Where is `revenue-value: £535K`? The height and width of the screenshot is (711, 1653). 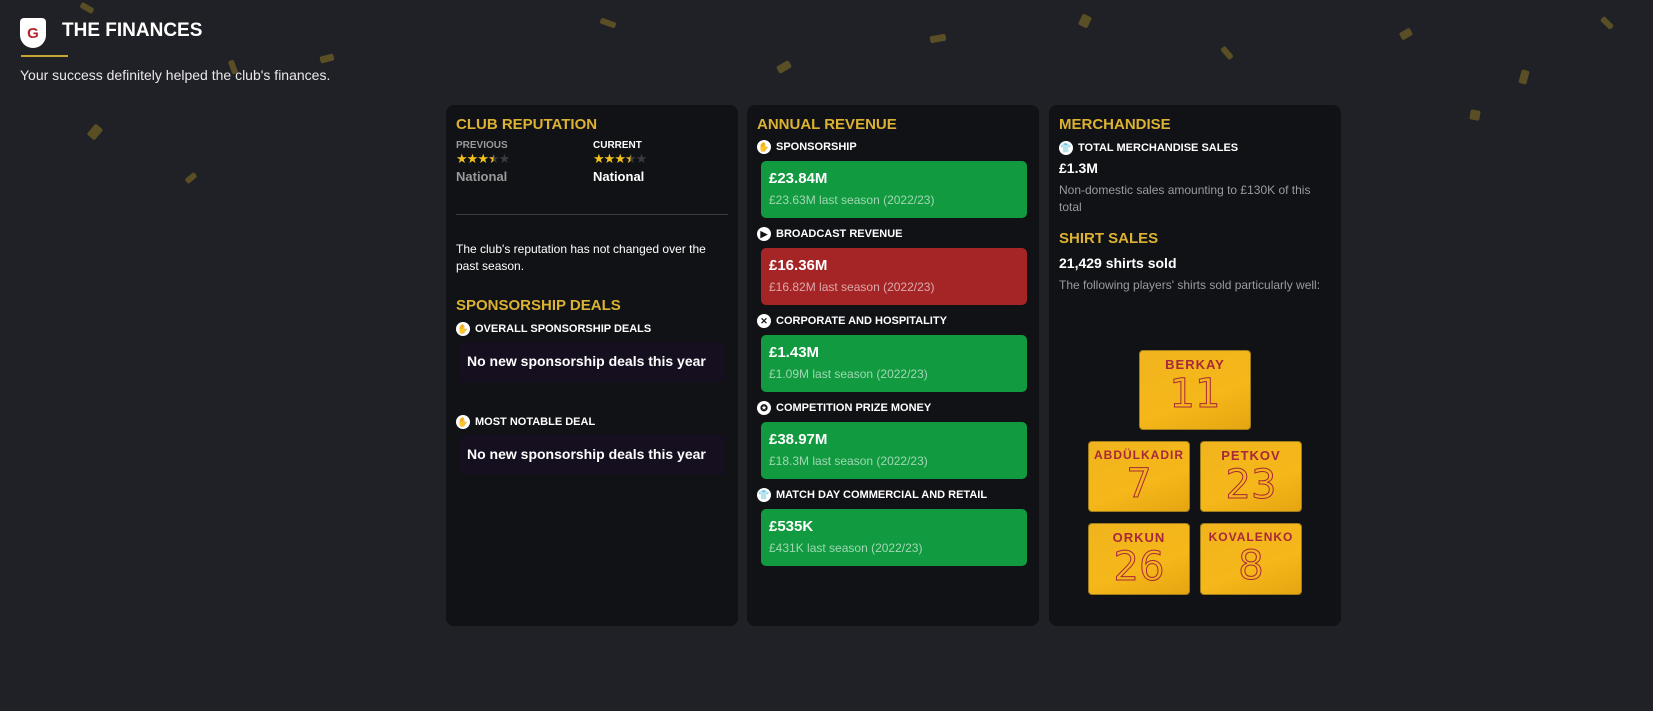
revenue-value: £535K is located at coordinates (791, 526).